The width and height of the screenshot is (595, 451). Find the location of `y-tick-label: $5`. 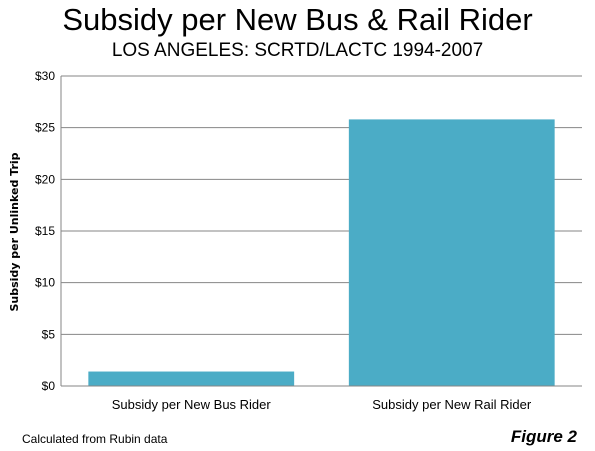

y-tick-label: $5 is located at coordinates (49, 334).